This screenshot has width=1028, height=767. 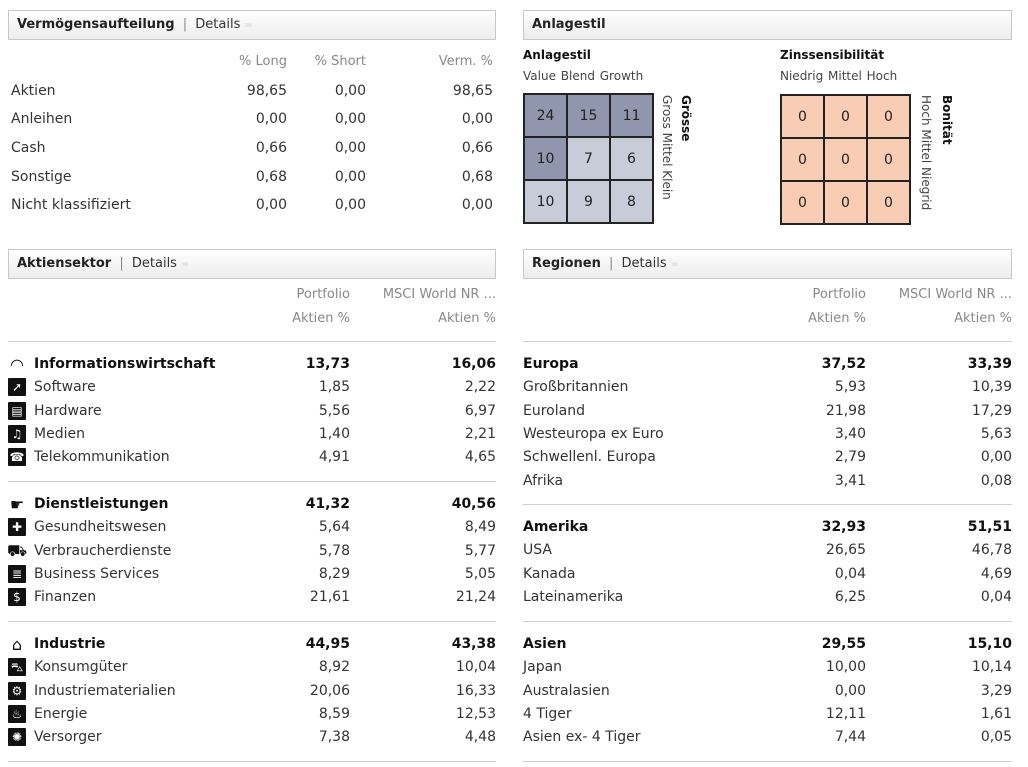 What do you see at coordinates (686, 118) in the screenshot?
I see `size-axis-title: Grösse` at bounding box center [686, 118].